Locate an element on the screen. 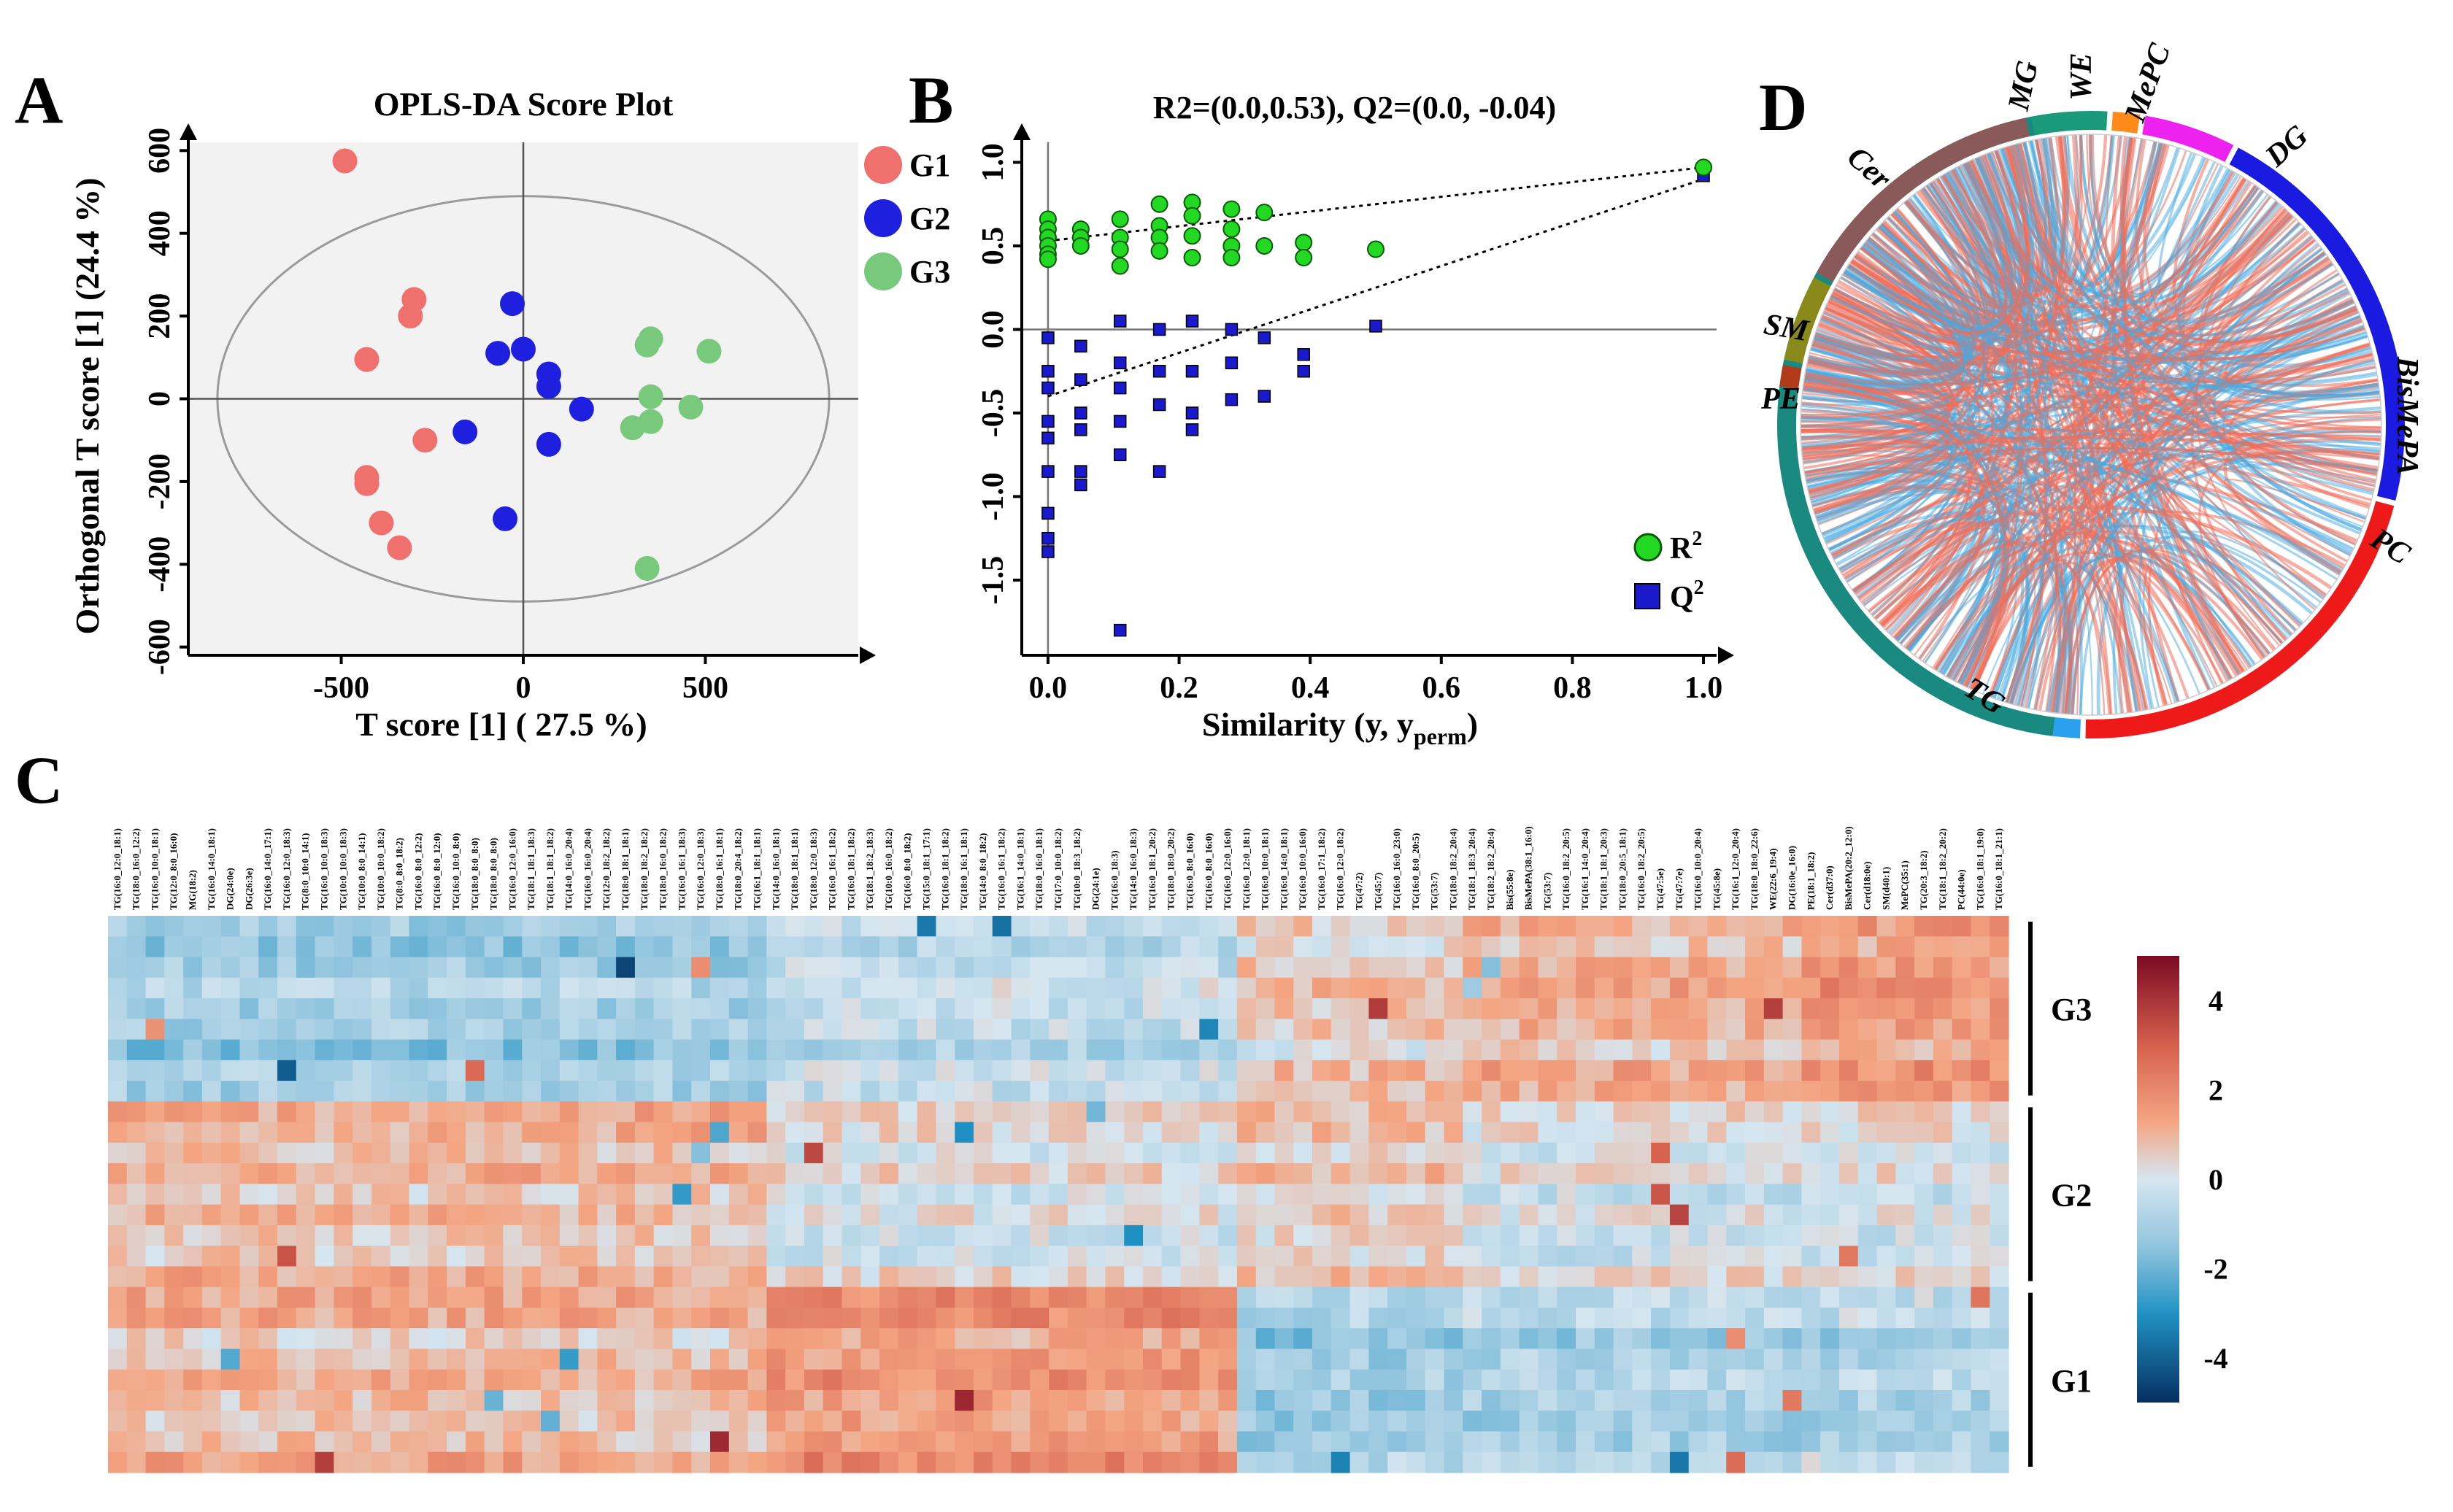 This screenshot has width=2453, height=1512. sector-arc-cer is located at coordinates (1923, 200).